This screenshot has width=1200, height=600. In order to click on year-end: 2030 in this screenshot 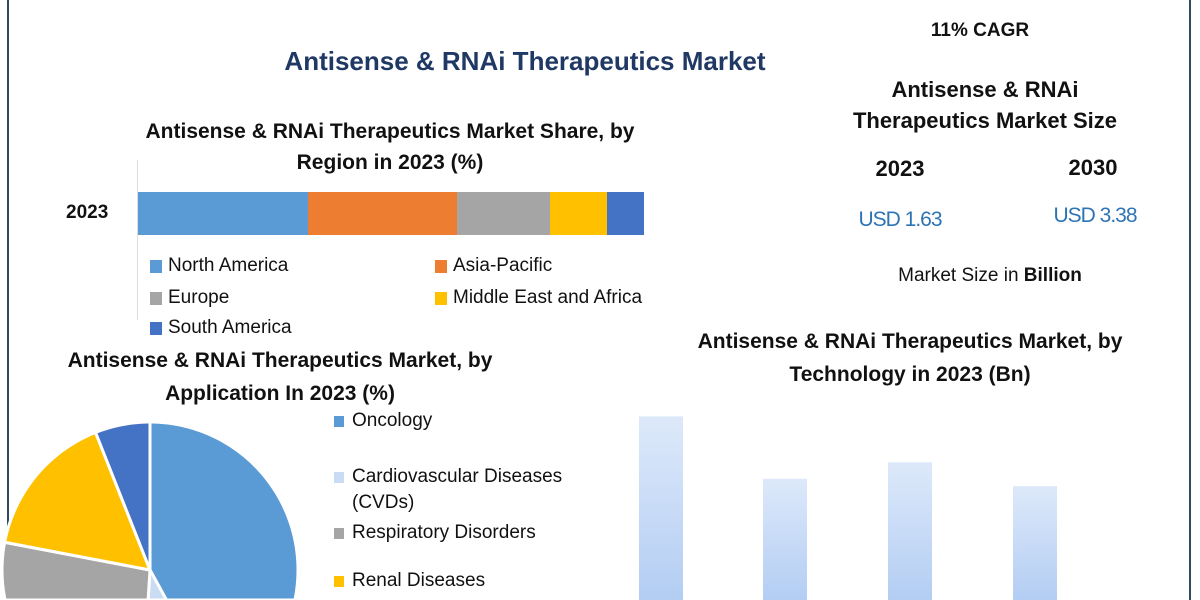, I will do `click(1093, 167)`.